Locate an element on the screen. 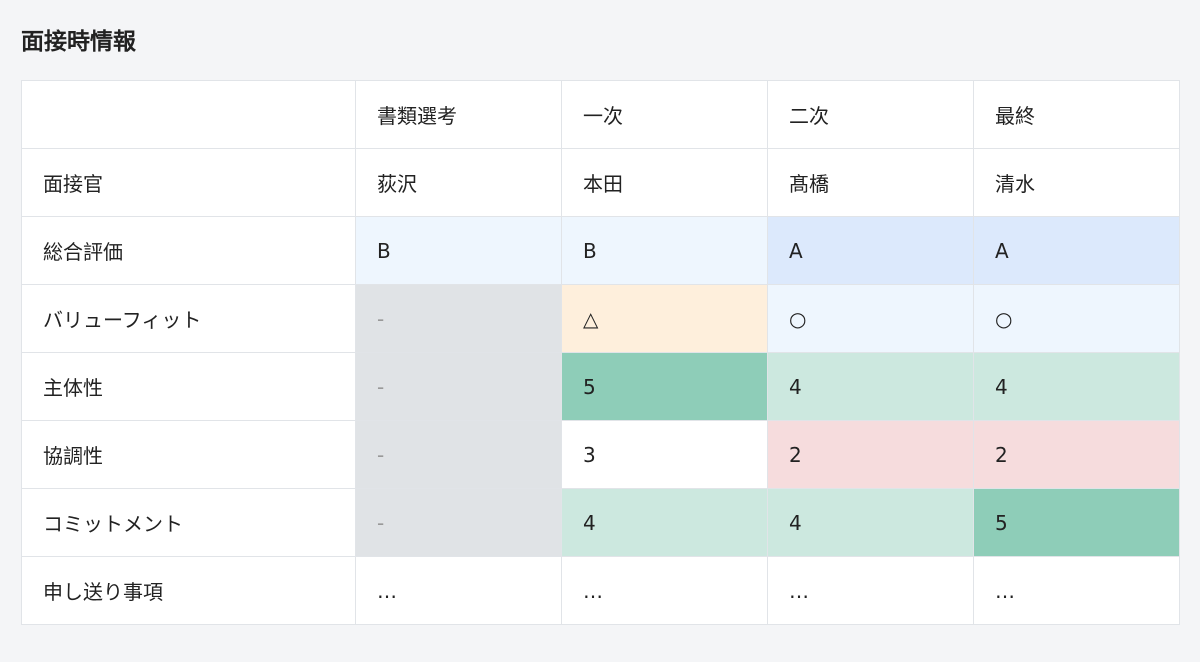 The width and height of the screenshot is (1200, 662). cell: △ is located at coordinates (664, 318).